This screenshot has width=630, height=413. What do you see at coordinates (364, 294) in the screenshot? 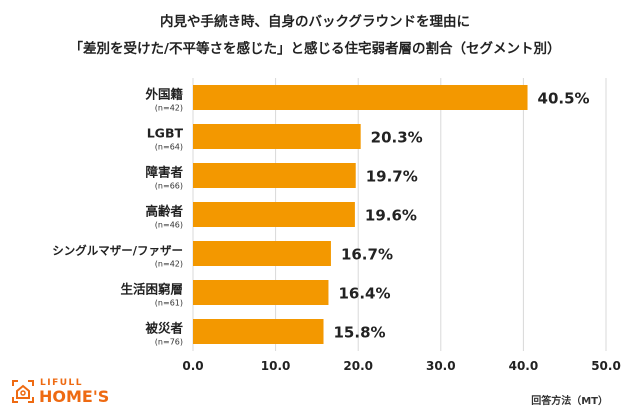
I see `data-label: 16.4%` at bounding box center [364, 294].